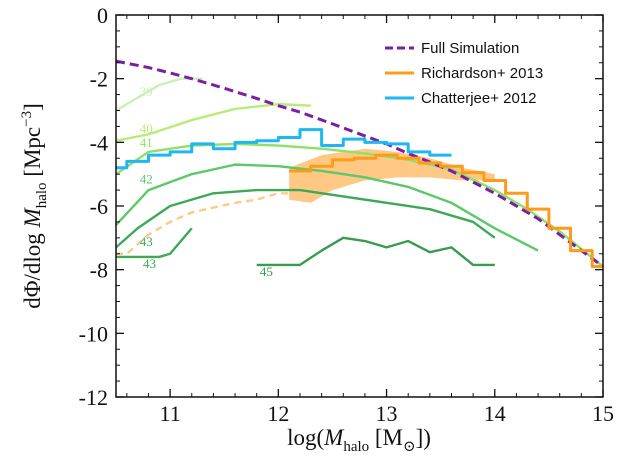 Image resolution: width=622 pixels, height=464 pixels. I want to click on curve-label-40-1: 40, so click(146, 128).